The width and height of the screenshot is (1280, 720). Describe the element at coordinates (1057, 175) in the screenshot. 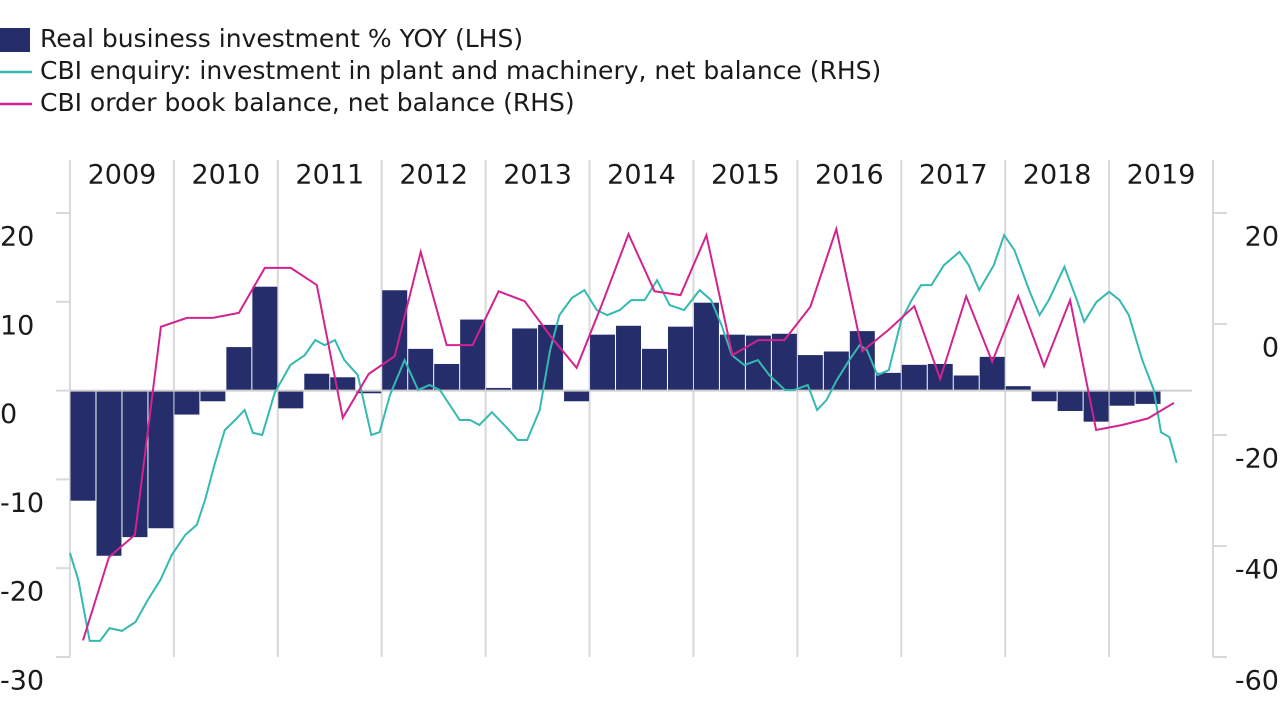

I see `x-tick-label: 2018` at that location.